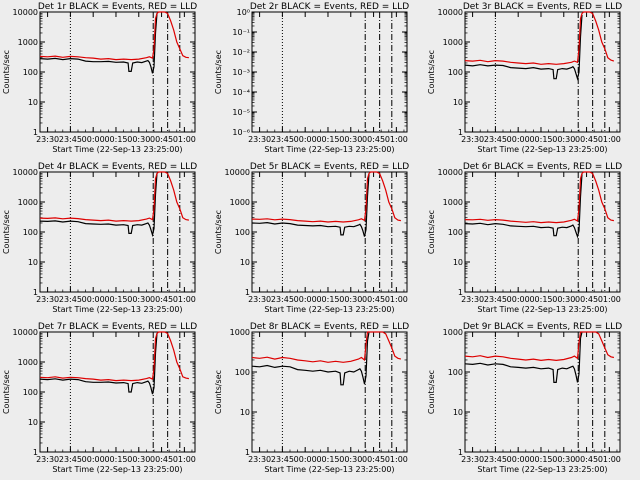 This screenshot has height=480, width=640. Describe the element at coordinates (241, 52) in the screenshot. I see `ytick-label: 10⁻²` at that location.